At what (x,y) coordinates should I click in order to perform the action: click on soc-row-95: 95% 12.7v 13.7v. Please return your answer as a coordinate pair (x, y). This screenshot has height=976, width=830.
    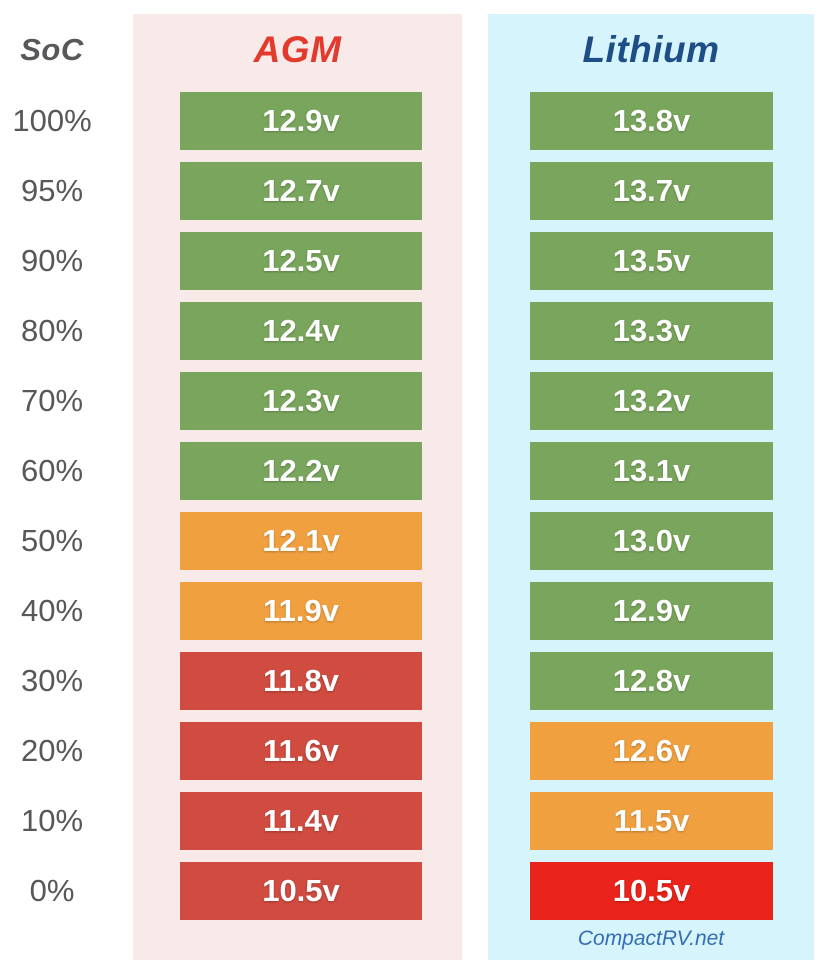
    Looking at the image, I should click on (415, 191).